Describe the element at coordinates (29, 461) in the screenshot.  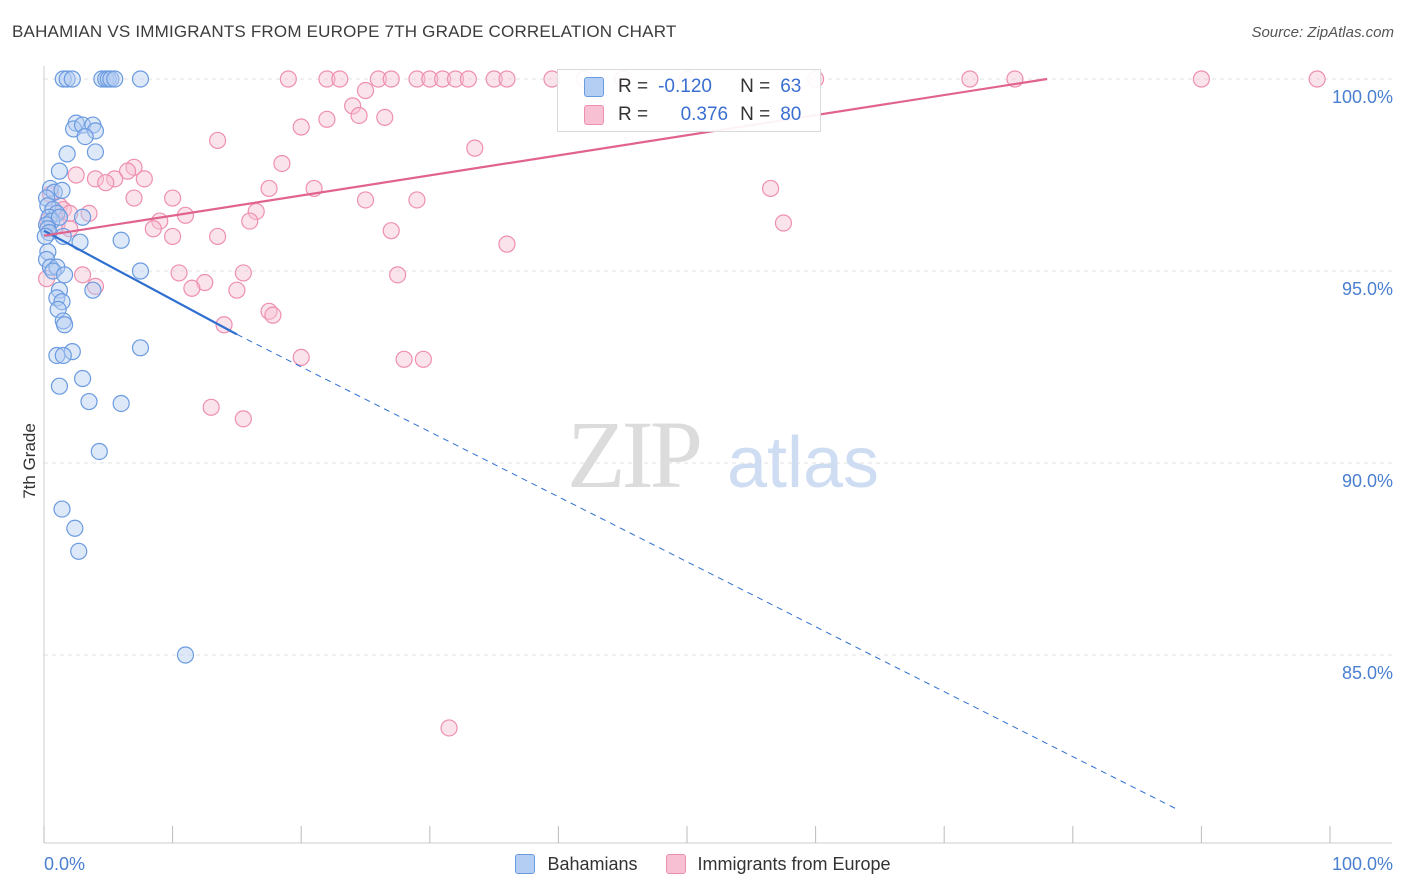
I see `y-axis-title: 7th Grade` at that location.